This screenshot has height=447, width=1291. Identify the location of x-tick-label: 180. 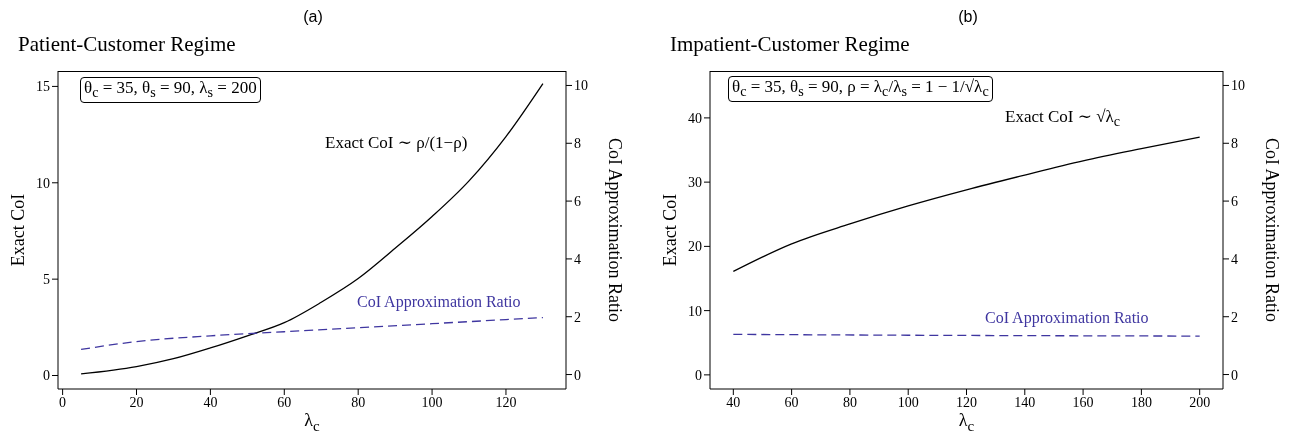
(1141, 402).